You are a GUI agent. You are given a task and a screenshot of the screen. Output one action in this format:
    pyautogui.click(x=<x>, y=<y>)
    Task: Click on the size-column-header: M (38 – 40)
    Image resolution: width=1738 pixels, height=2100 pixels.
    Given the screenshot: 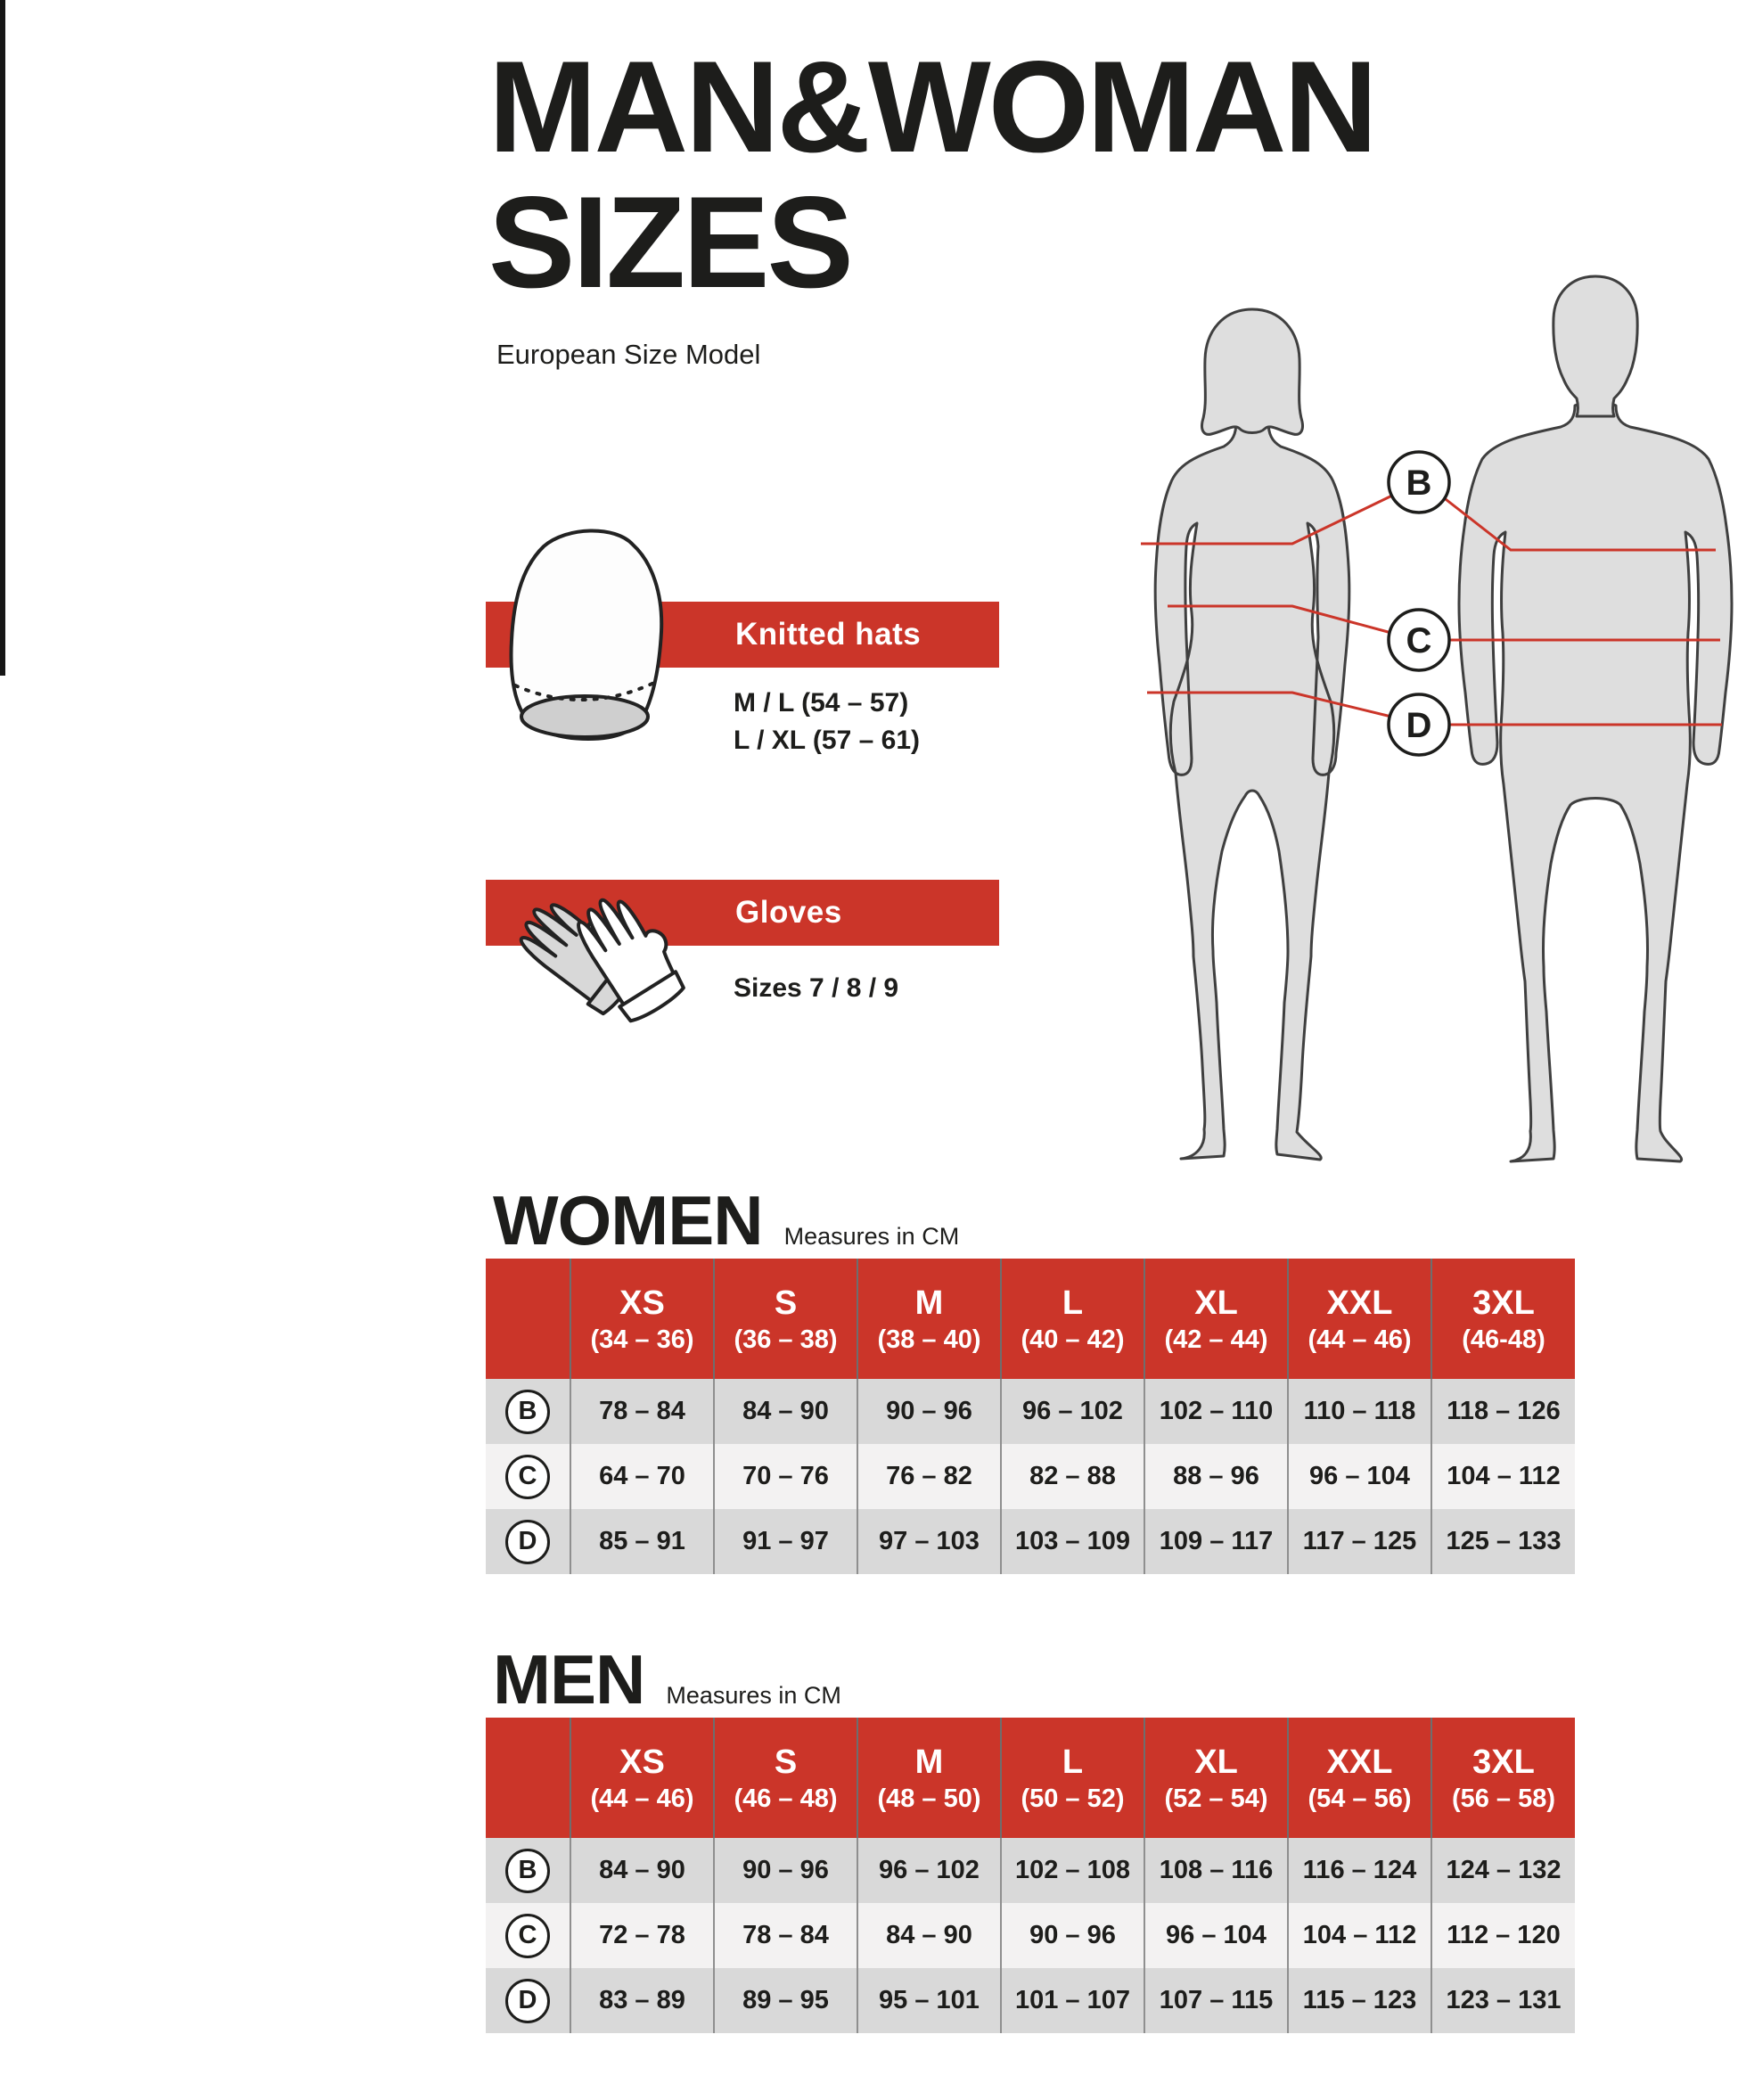 What is the action you would take?
    pyautogui.click(x=929, y=1319)
    